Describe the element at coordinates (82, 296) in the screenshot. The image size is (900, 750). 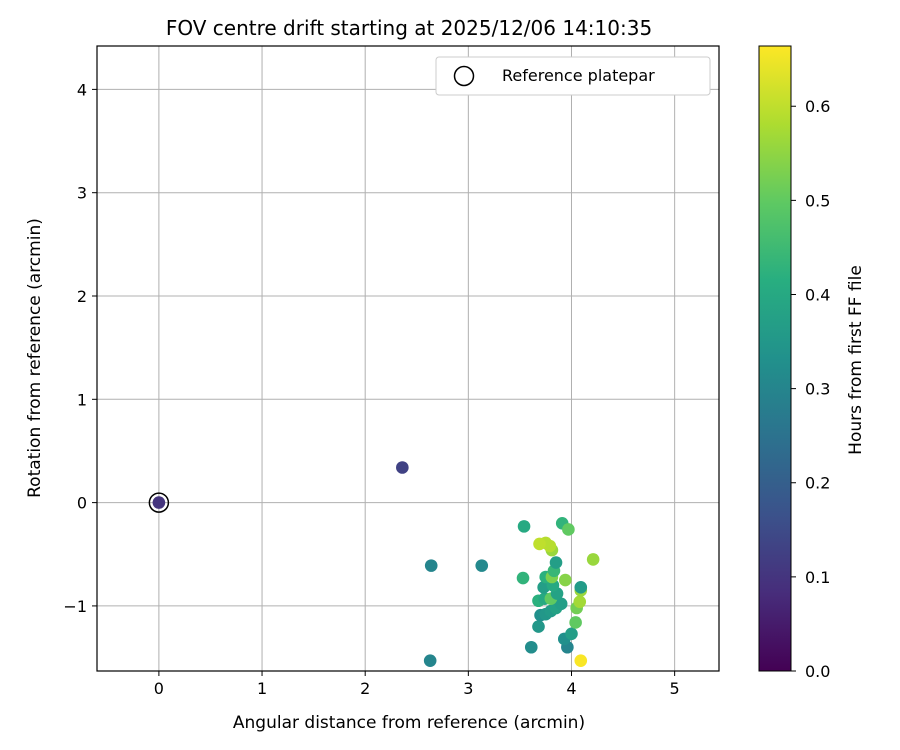
I see `y-tick-label: 2` at that location.